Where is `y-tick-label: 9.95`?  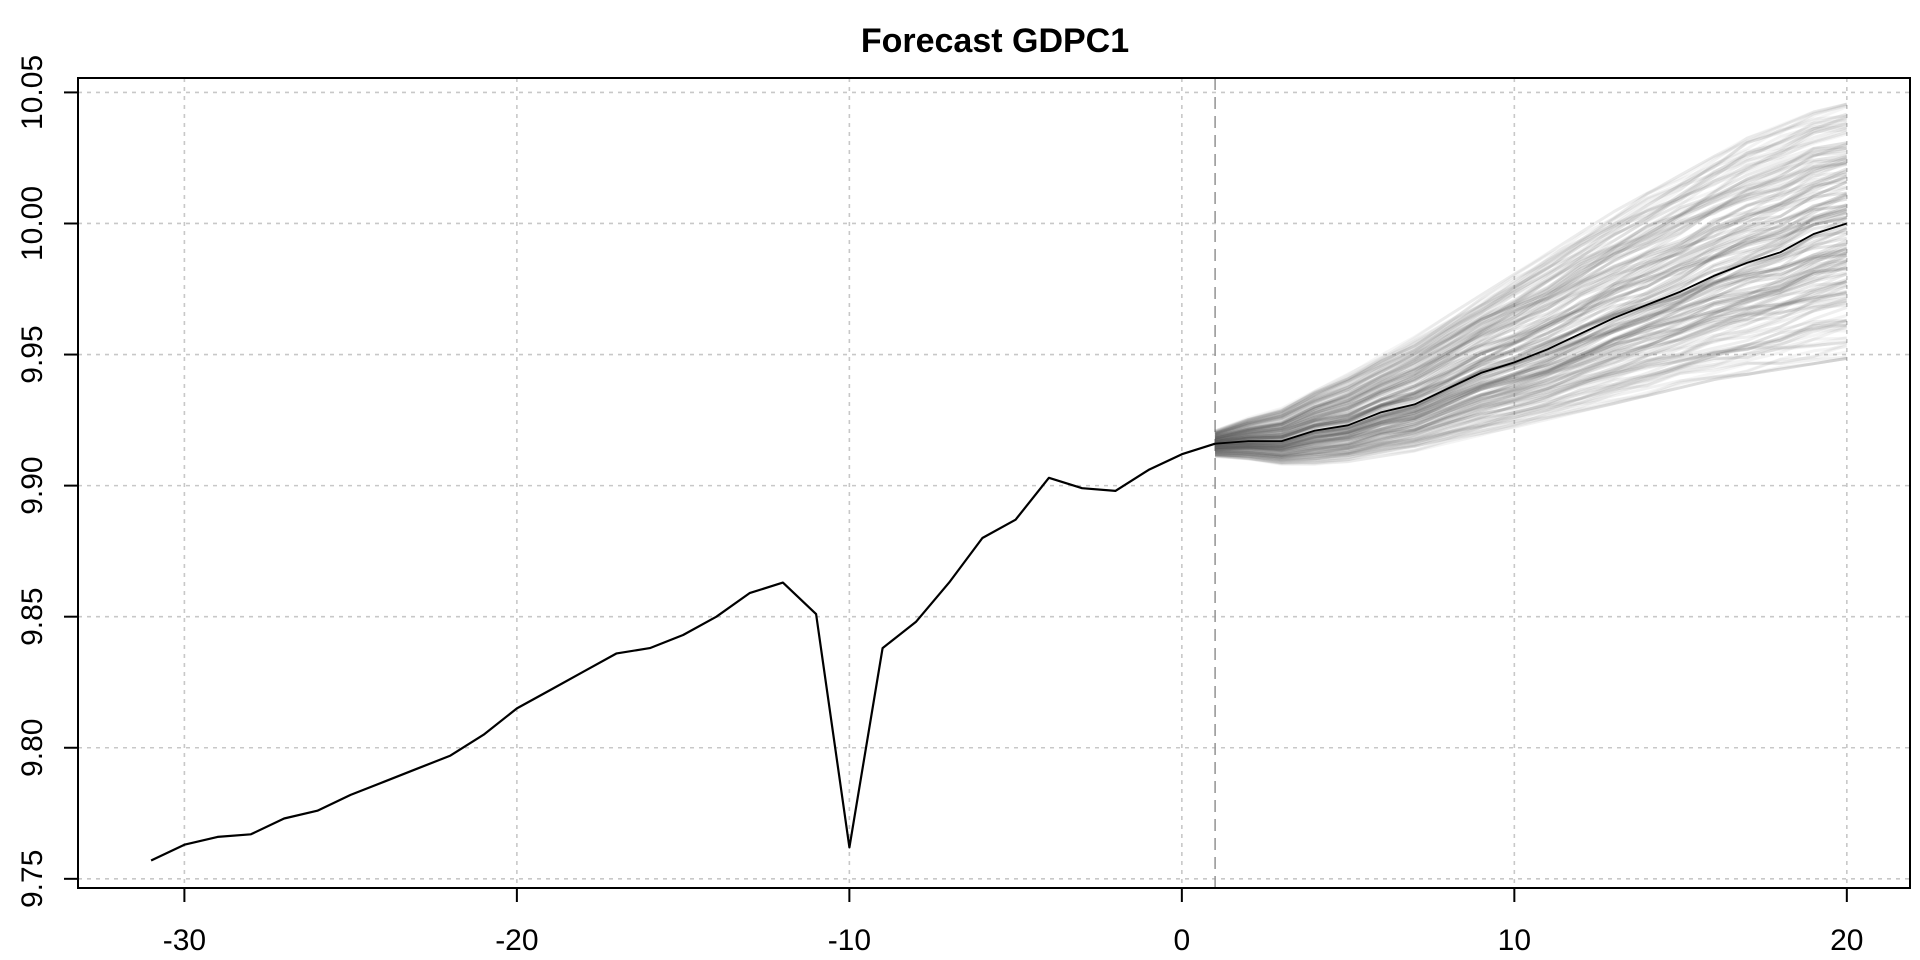
y-tick-label: 9.95 is located at coordinates (32, 354).